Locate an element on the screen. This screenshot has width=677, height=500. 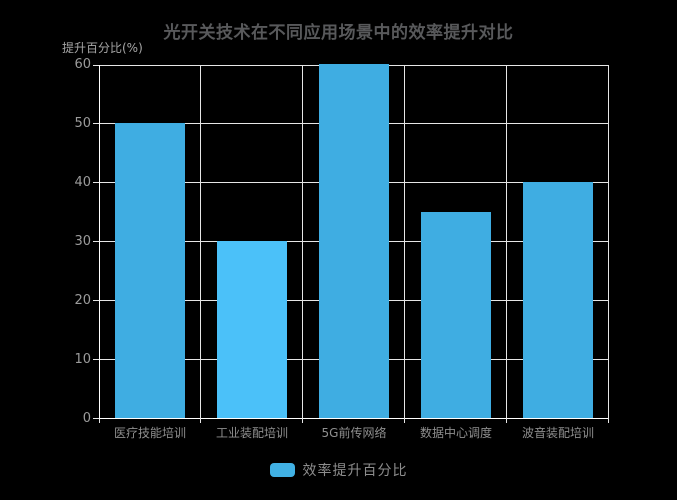
x-category-label: 工业装配培训 is located at coordinates (251, 433).